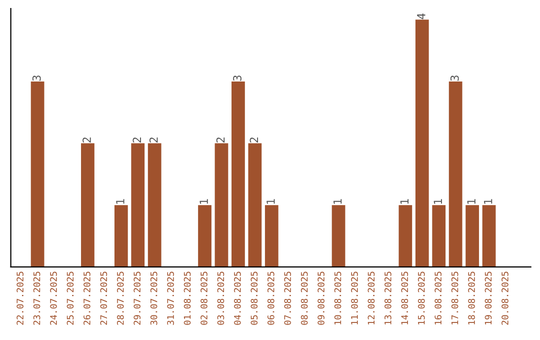 The width and height of the screenshot is (540, 340). What do you see at coordinates (304, 298) in the screenshot?
I see `x-tick-label: 08.08.2025` at bounding box center [304, 298].